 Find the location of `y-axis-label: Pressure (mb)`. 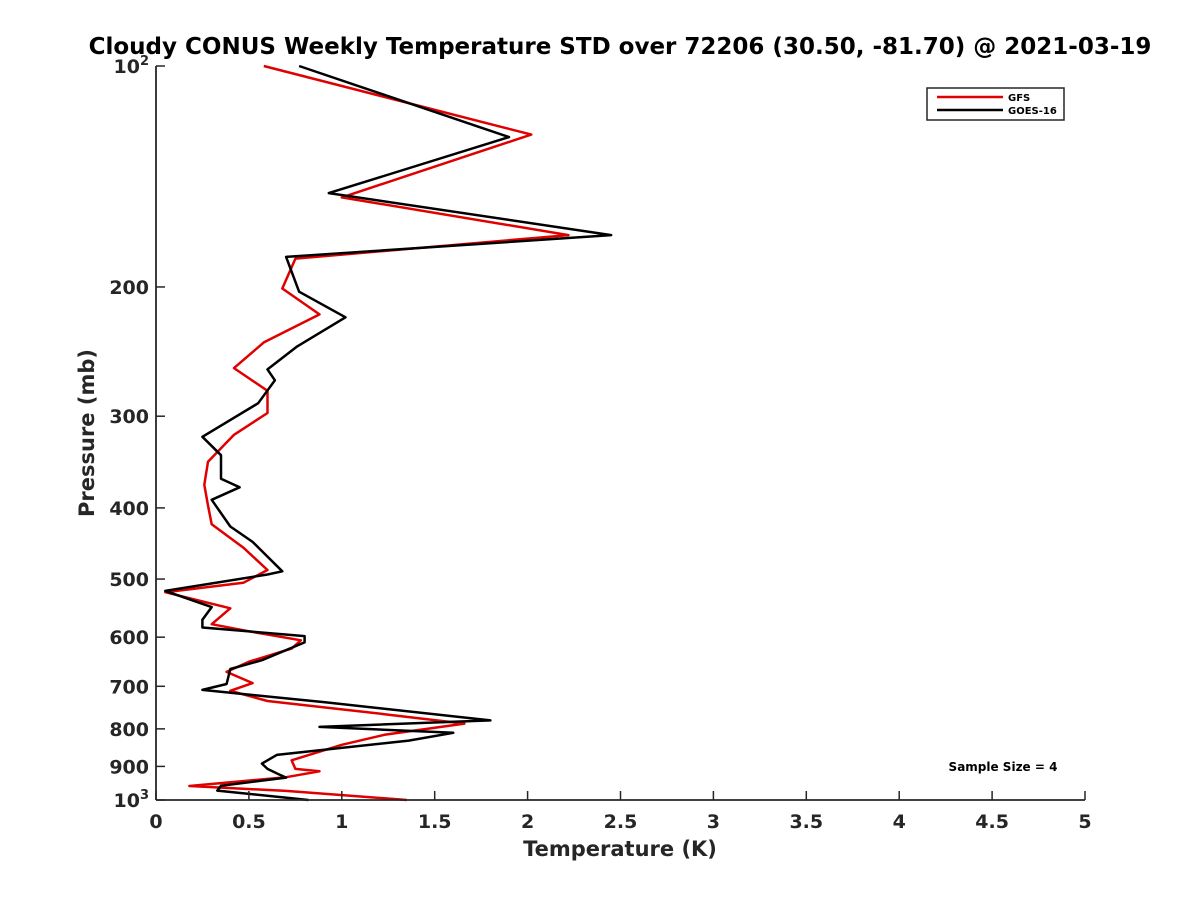

y-axis-label: Pressure (mb) is located at coordinates (87, 433).